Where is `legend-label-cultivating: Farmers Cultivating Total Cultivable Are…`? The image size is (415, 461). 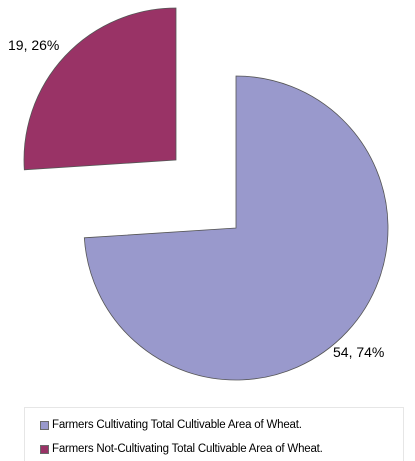 legend-label-cultivating: Farmers Cultivating Total Cultivable Are… is located at coordinates (177, 425).